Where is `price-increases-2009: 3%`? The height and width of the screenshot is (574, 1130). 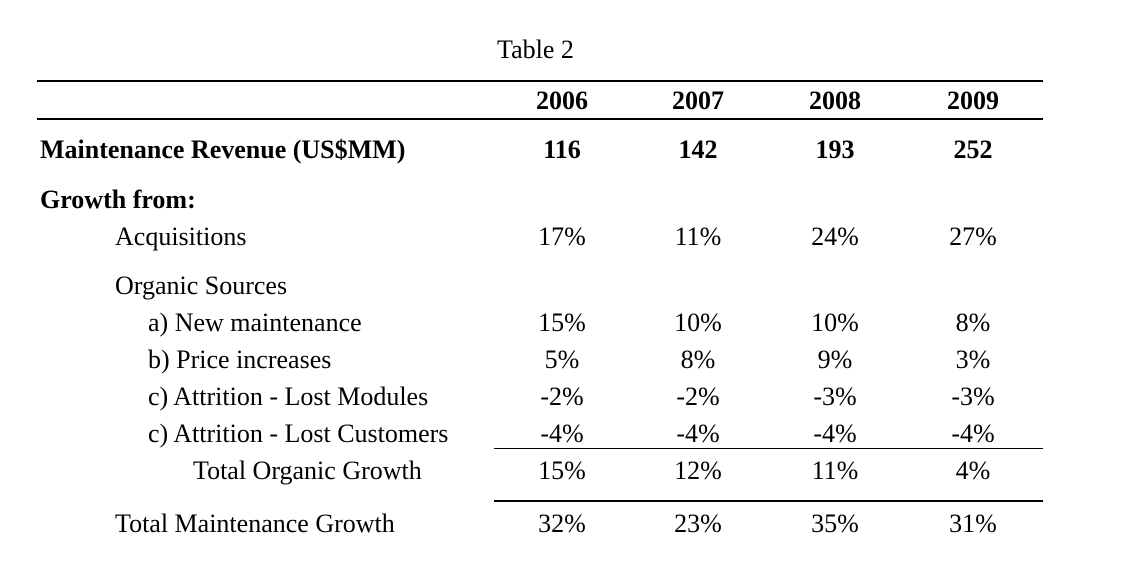
price-increases-2009: 3% is located at coordinates (973, 359).